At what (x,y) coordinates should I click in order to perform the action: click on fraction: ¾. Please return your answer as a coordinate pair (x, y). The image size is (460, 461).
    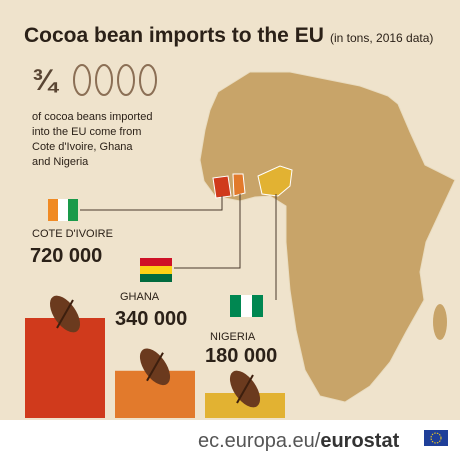
    Looking at the image, I should click on (46, 80).